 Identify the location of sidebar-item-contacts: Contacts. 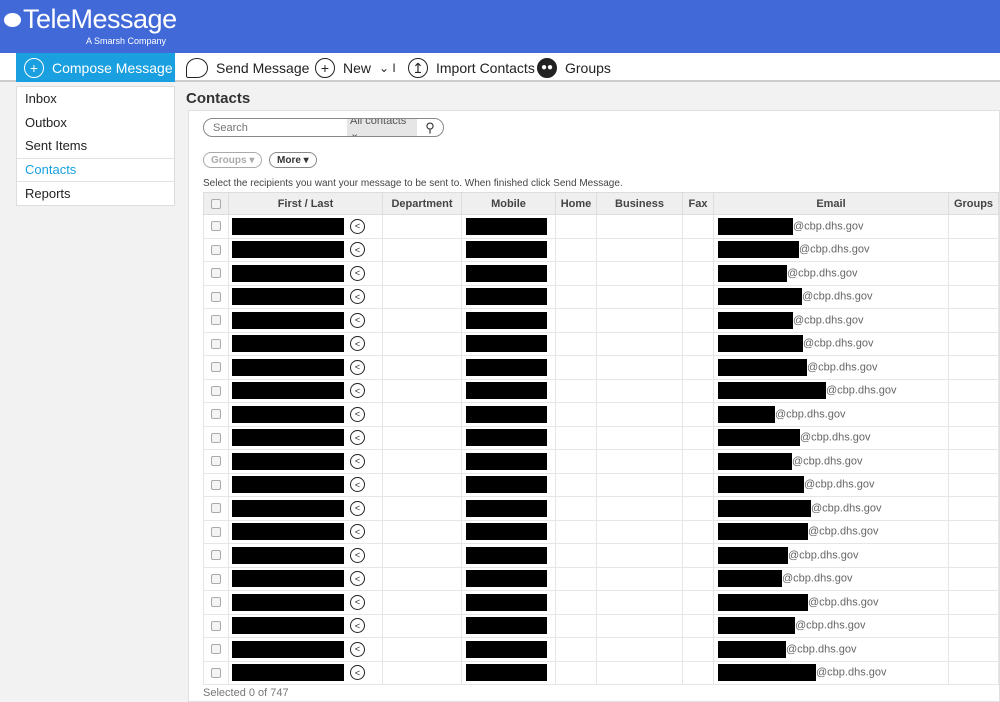
(95, 169).